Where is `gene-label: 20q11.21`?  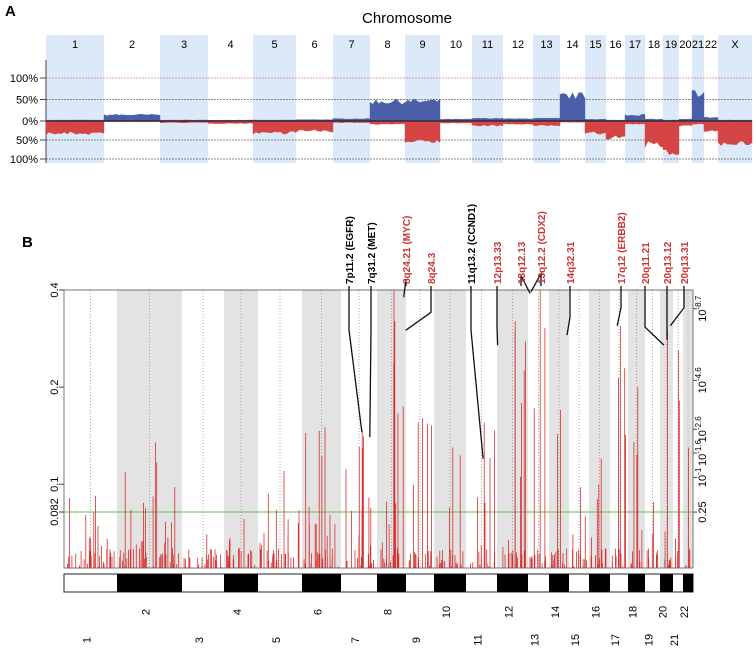
gene-label: 20q11.21 is located at coordinates (646, 263).